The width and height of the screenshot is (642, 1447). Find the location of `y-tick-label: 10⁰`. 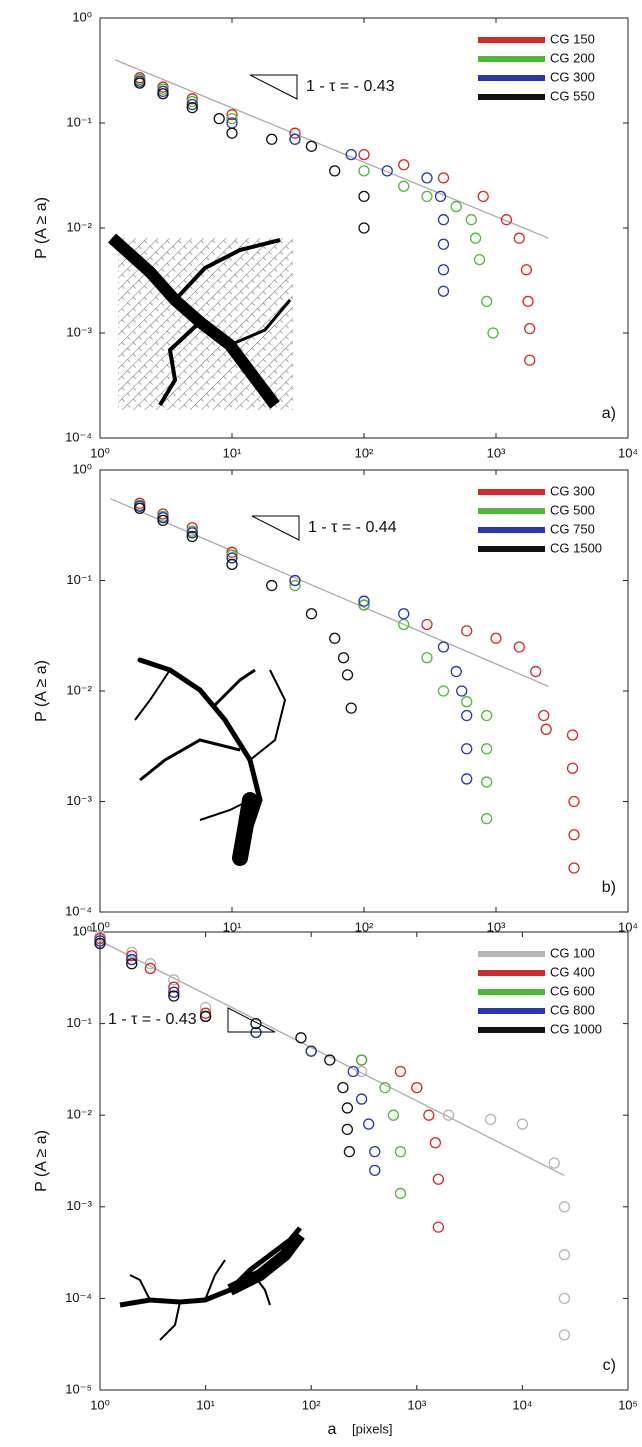

y-tick-label: 10⁰ is located at coordinates (82, 930).